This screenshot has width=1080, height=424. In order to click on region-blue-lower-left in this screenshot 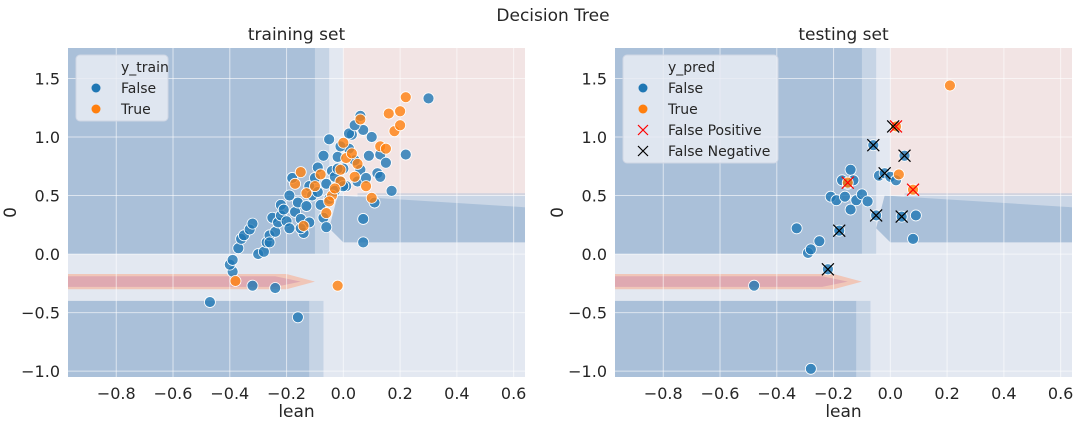, I will do `click(189, 338)`.